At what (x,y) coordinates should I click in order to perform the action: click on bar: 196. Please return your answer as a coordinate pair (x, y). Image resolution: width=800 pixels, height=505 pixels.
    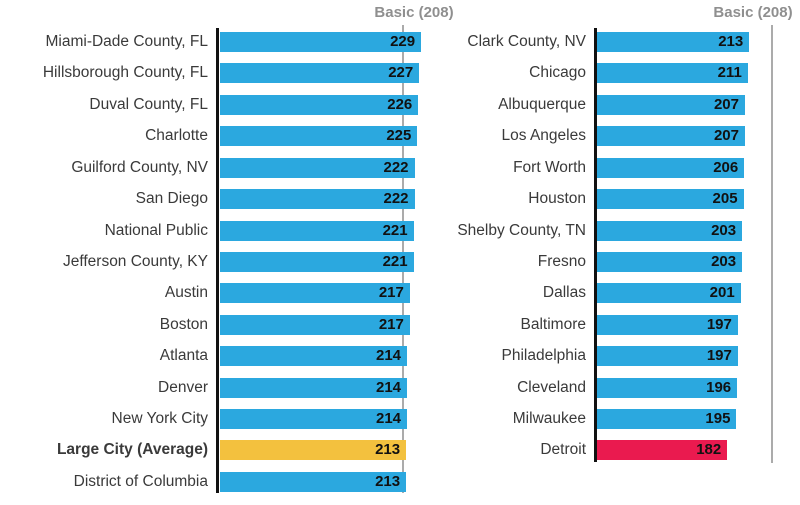
    Looking at the image, I should click on (667, 387).